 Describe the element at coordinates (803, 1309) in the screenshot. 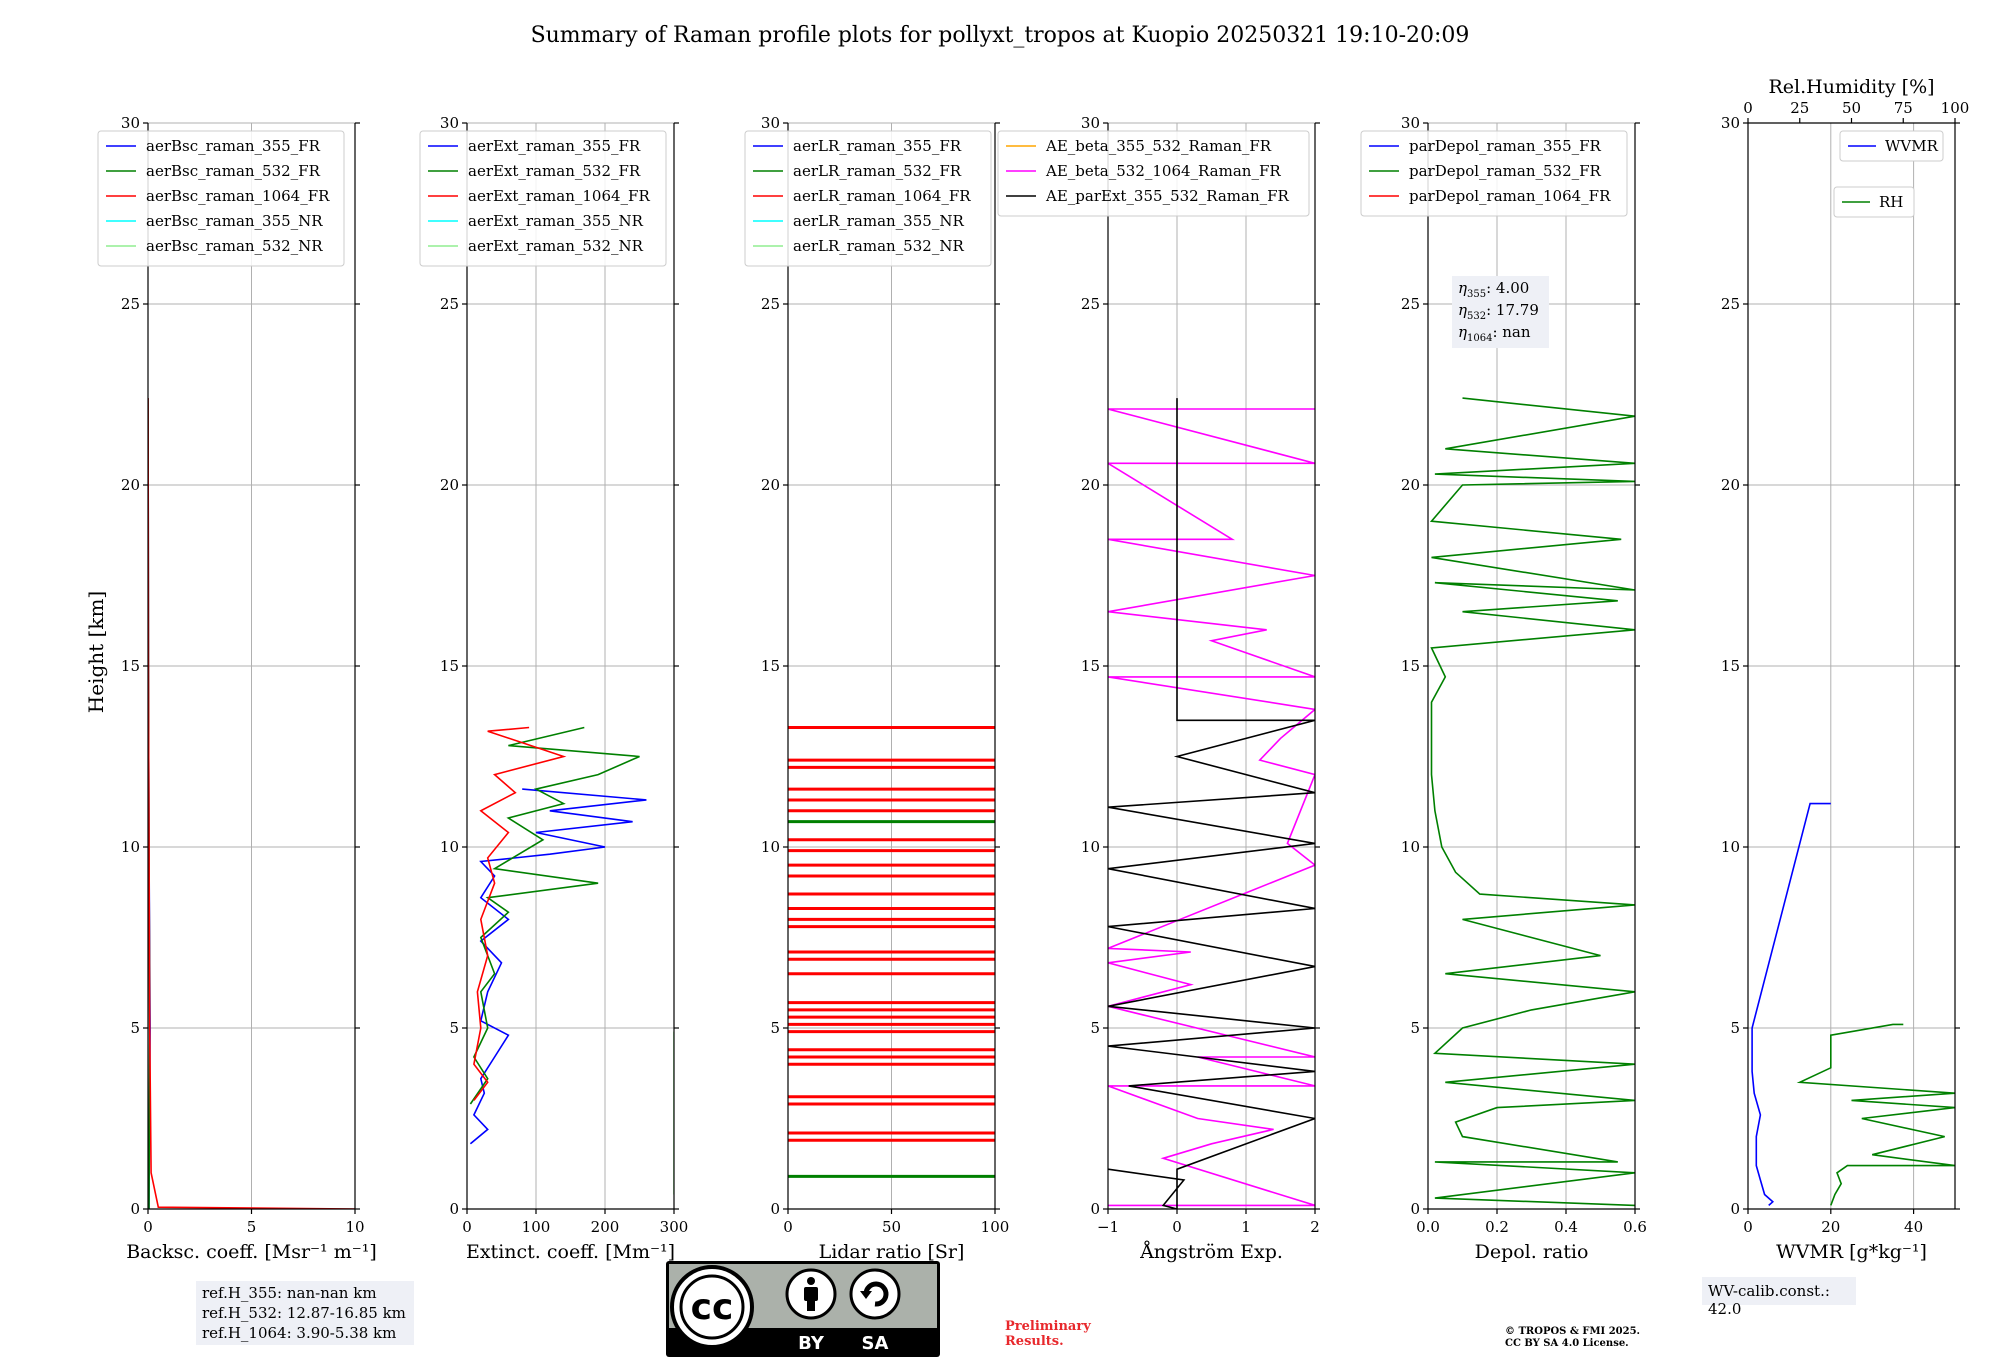

I see `cc-by-sa-license-logo: cc BY SA` at that location.